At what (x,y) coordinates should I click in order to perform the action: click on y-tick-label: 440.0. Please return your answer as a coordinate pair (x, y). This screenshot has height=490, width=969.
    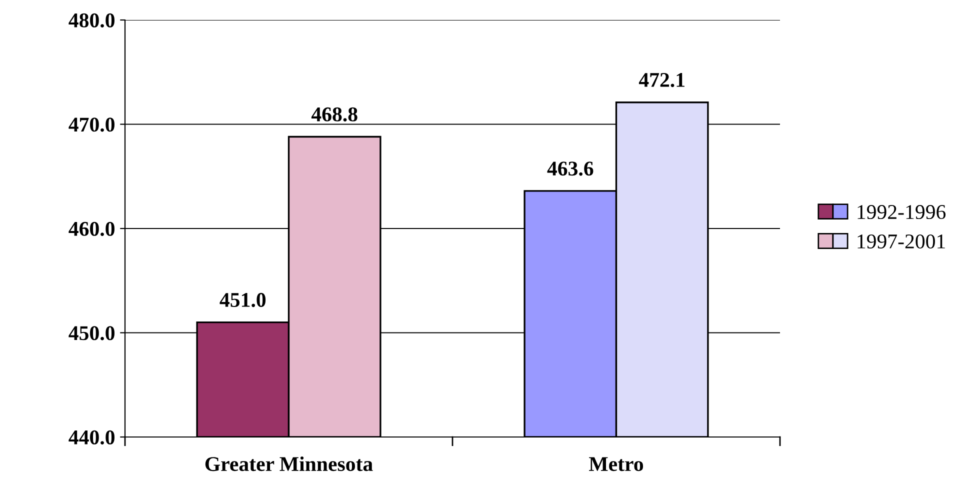
    Looking at the image, I should click on (91, 437).